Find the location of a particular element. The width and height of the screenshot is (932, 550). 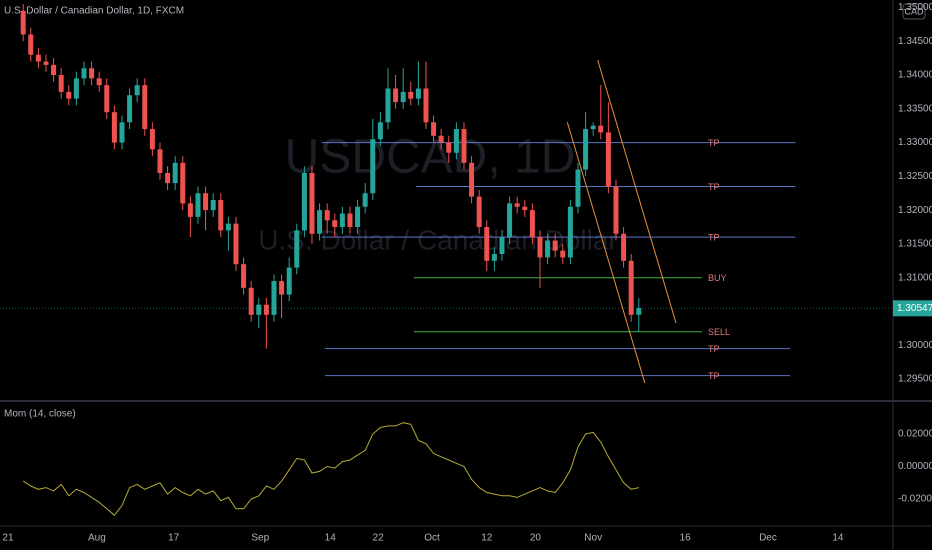

x-tick-label: Oct is located at coordinates (432, 538).